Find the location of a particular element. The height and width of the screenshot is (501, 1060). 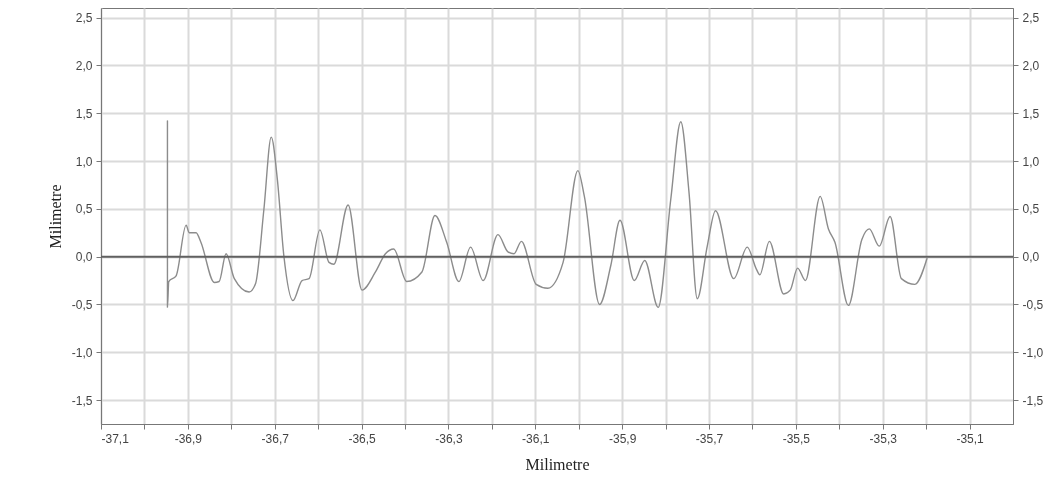

x-tick-label: -36,3 is located at coordinates (449, 438).